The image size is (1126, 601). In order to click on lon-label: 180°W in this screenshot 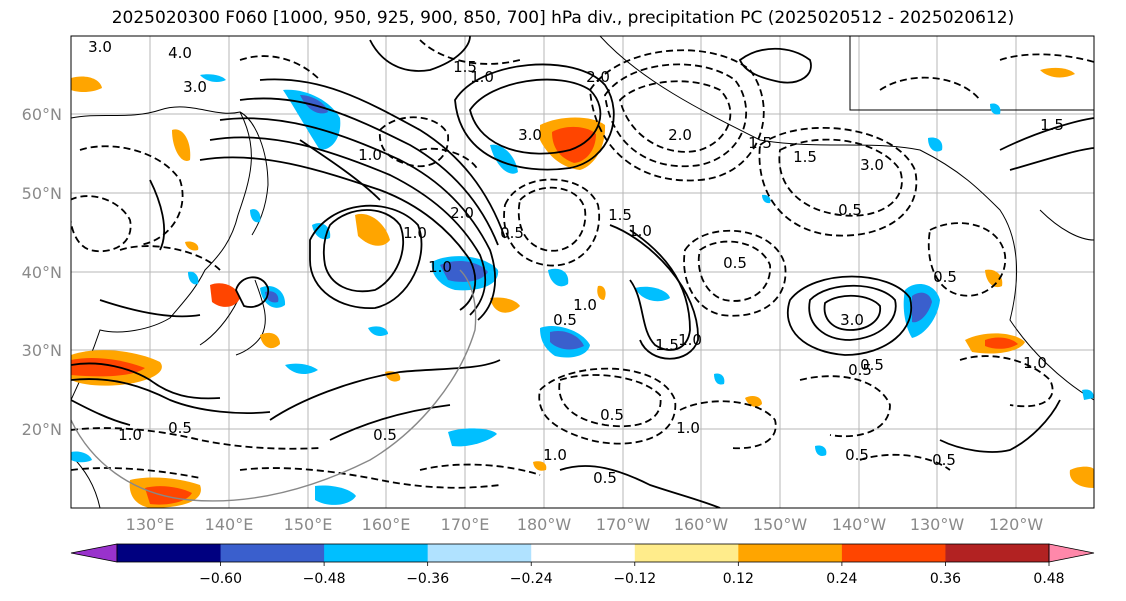, I will do `click(544, 524)`.